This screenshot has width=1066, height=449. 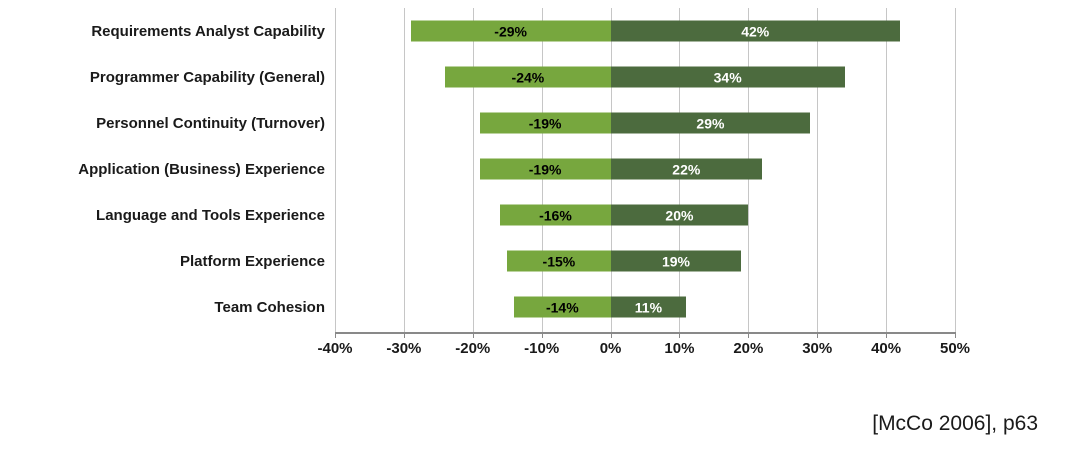 I want to click on x-tick-label: -40%, so click(x=335, y=348).